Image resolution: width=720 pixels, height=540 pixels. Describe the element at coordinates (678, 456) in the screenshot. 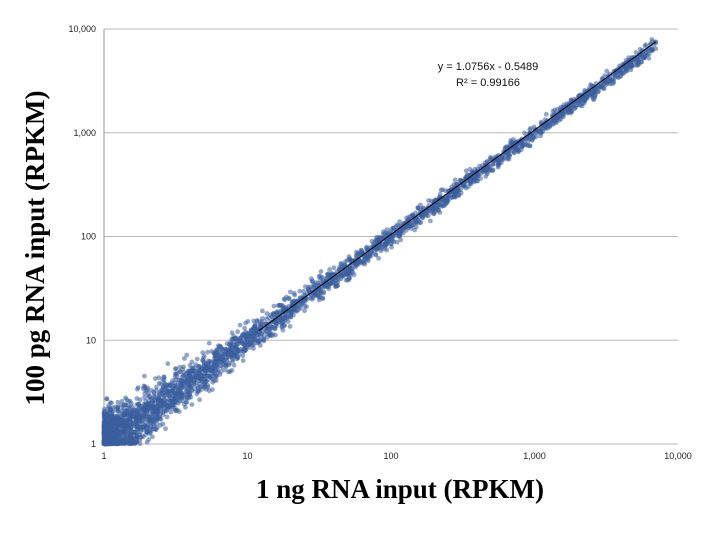

I see `x-tick-label: 10,000` at that location.